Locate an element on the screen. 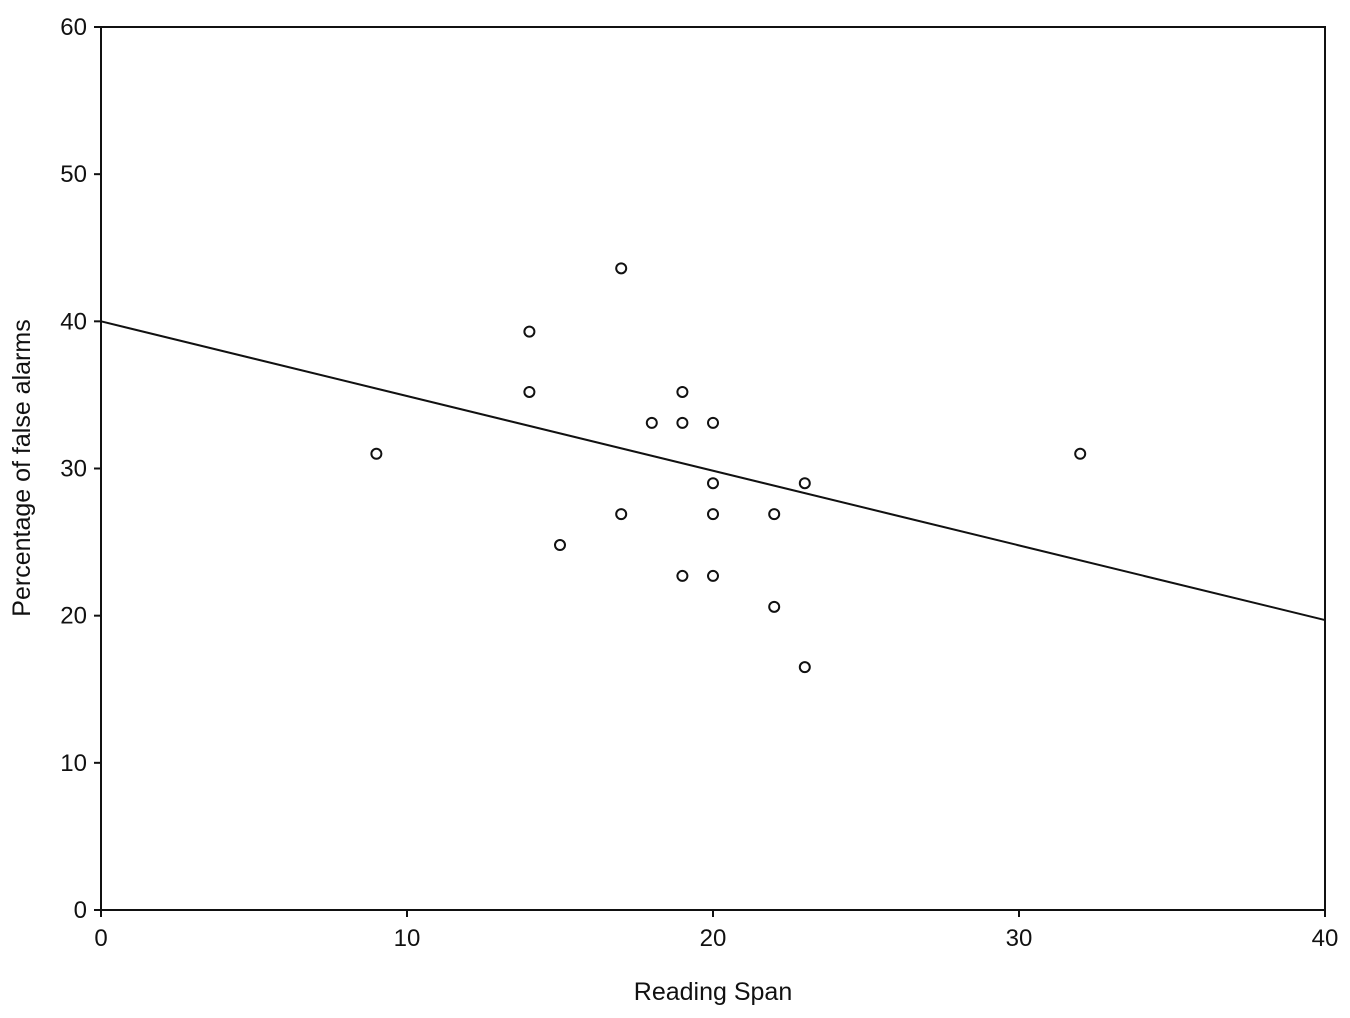 Image resolution: width=1350 pixels, height=1018 pixels. x-tick-label: 40 is located at coordinates (1325, 938).